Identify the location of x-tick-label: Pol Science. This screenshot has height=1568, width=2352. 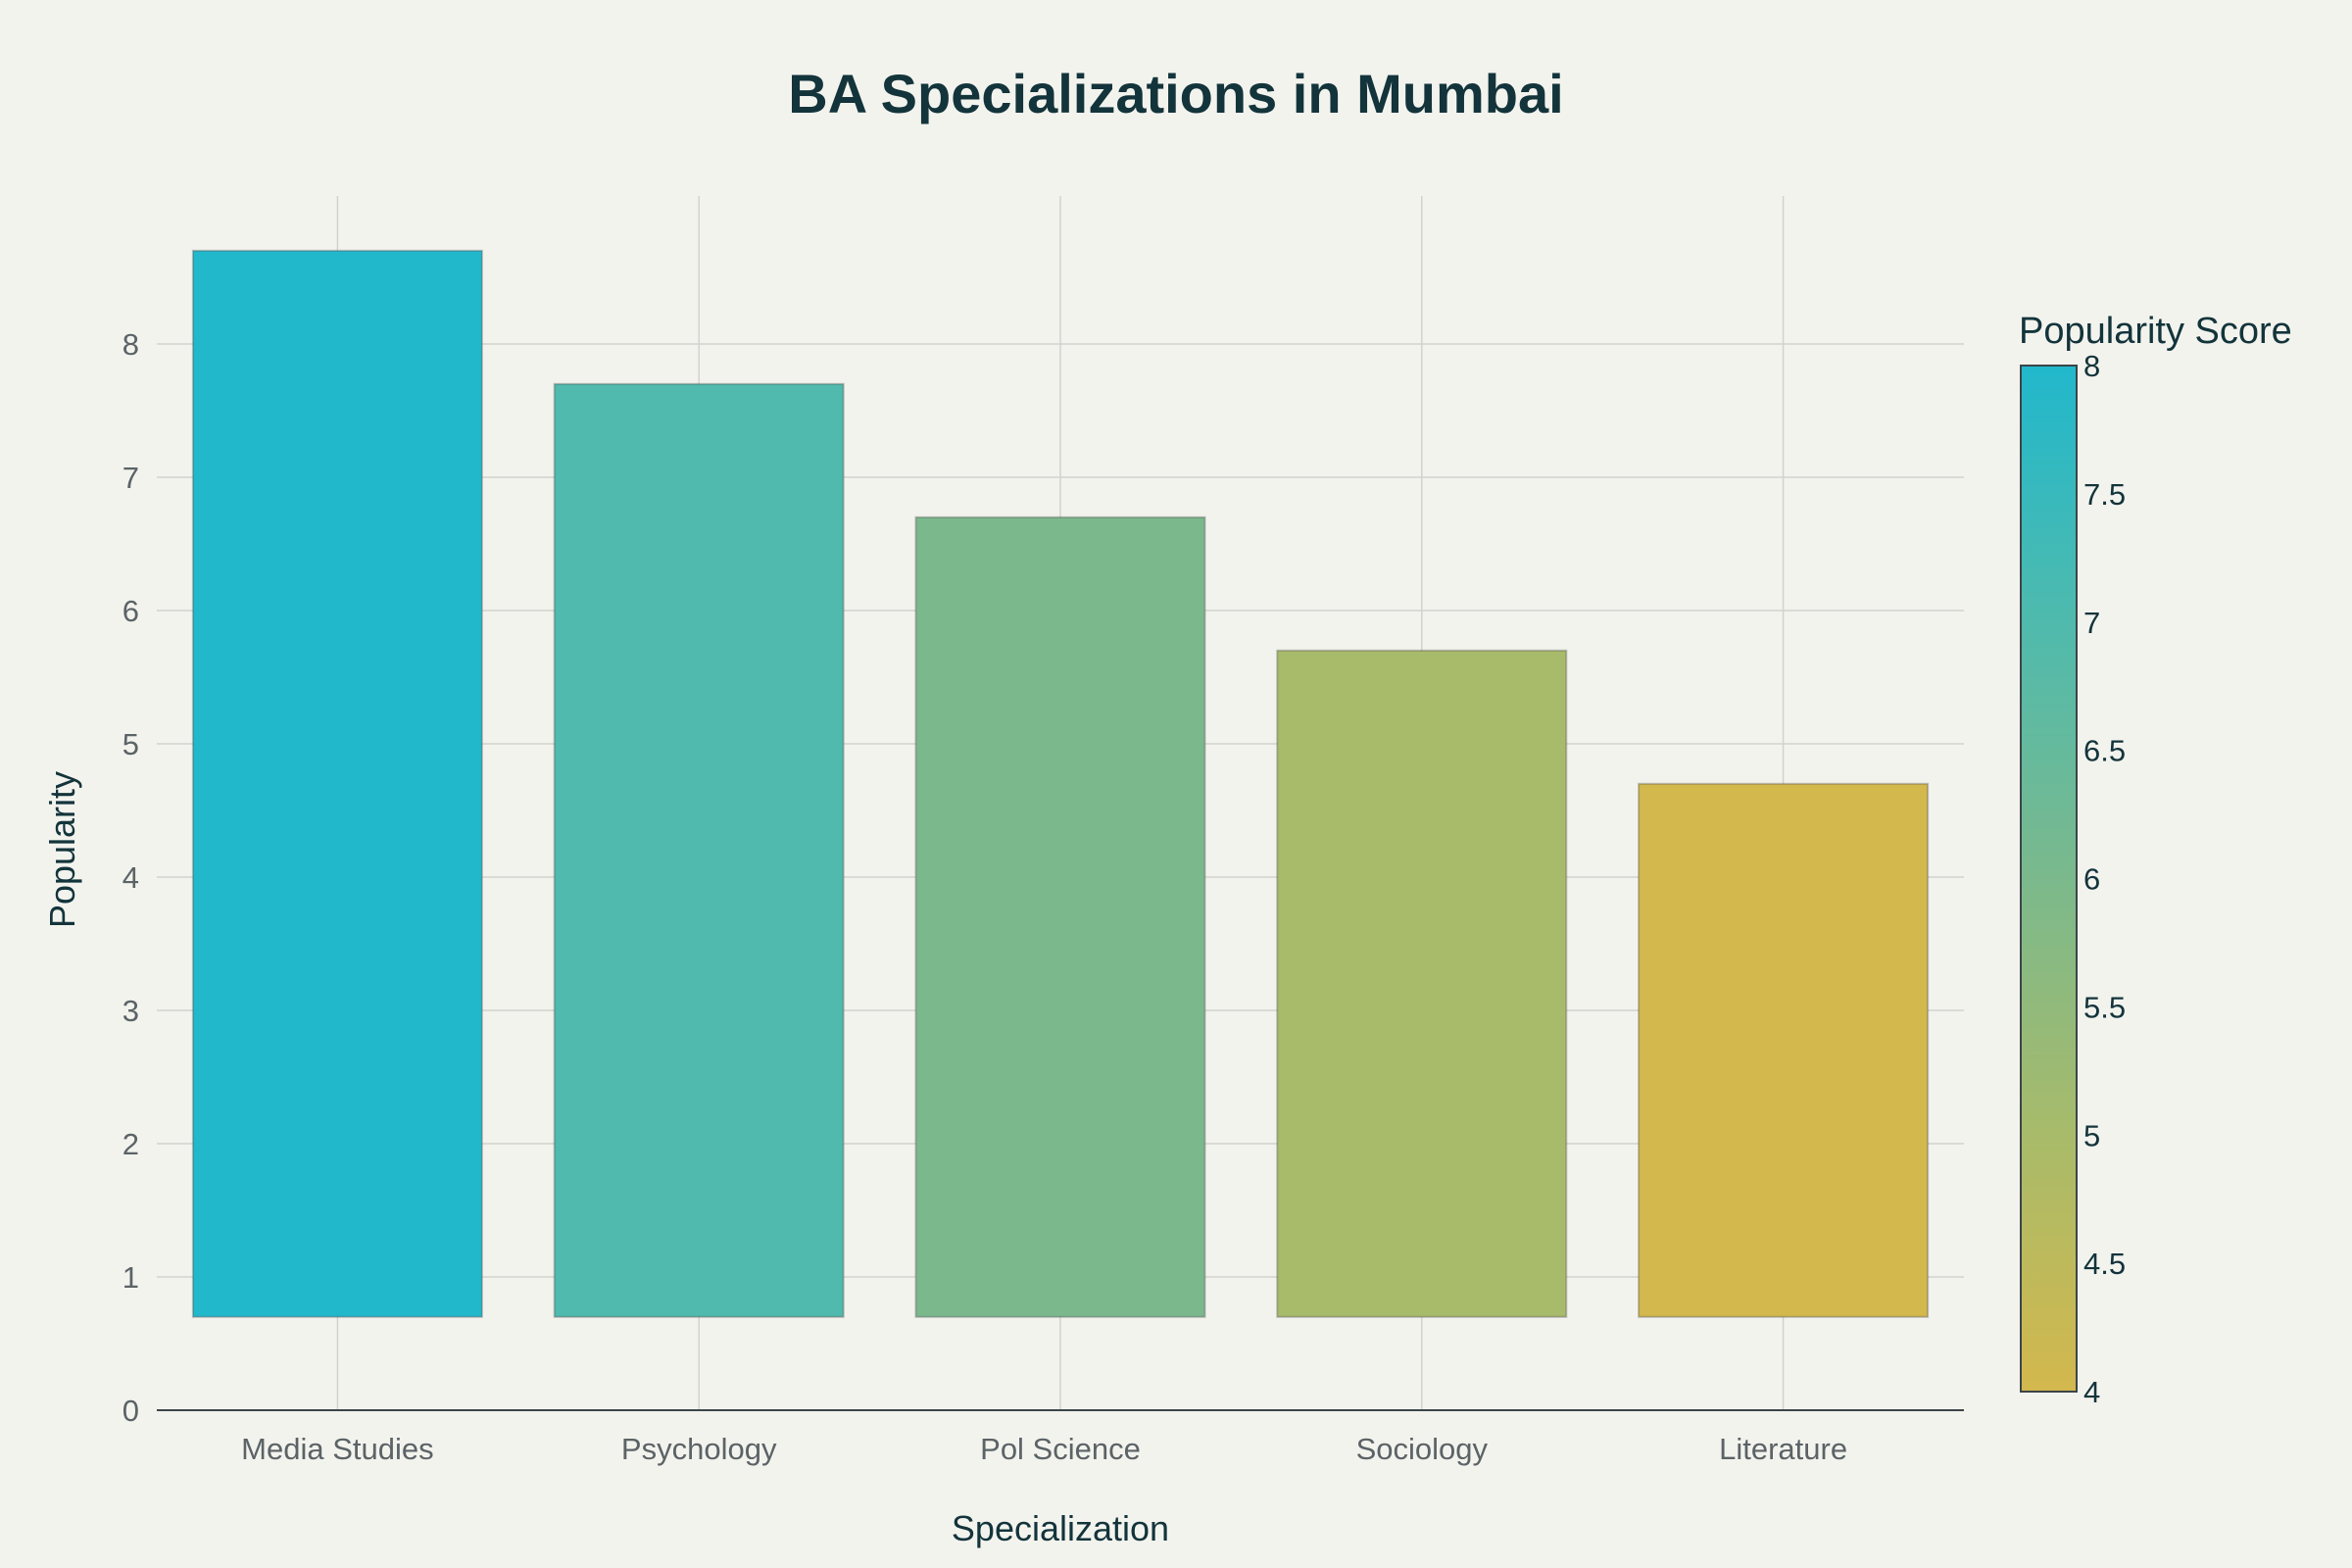
(1060, 1449).